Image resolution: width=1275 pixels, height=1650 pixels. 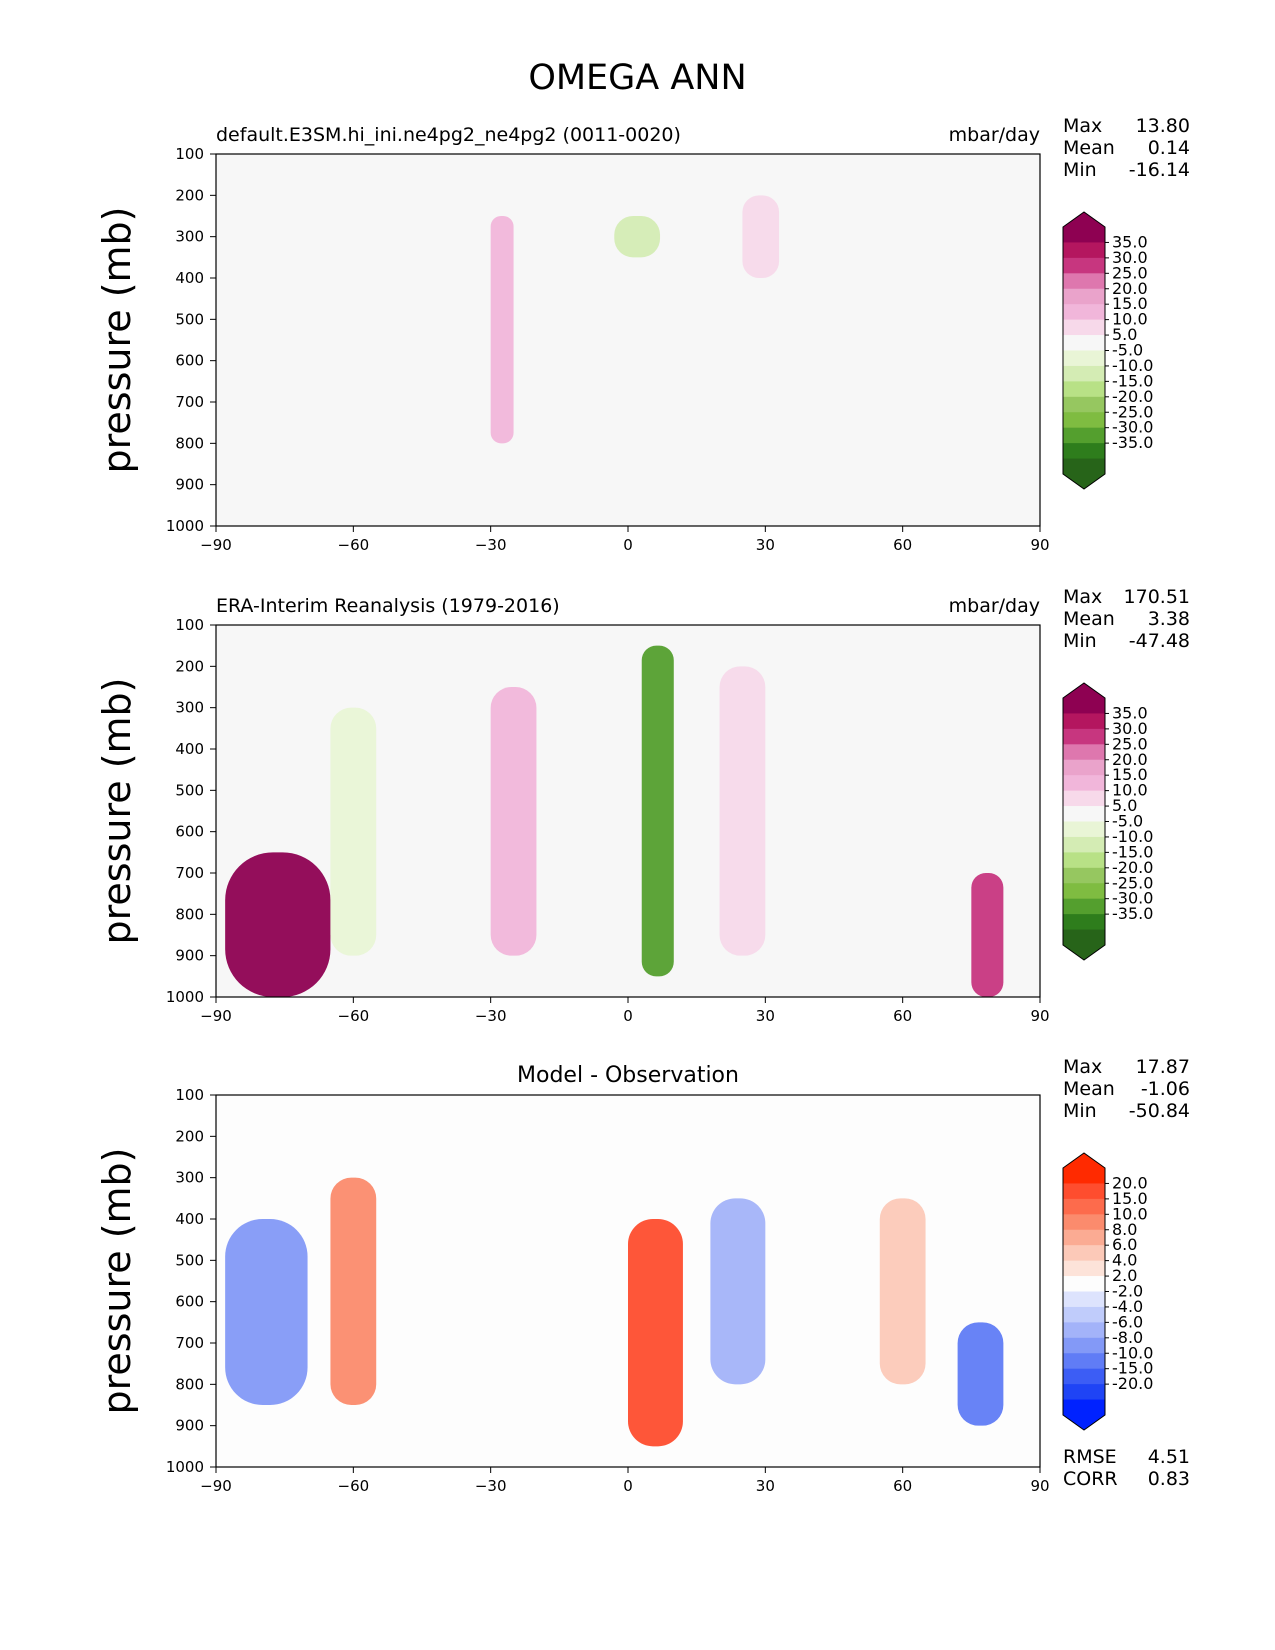 What do you see at coordinates (1084, 1422) in the screenshot?
I see `colorbar-extend-bottom` at bounding box center [1084, 1422].